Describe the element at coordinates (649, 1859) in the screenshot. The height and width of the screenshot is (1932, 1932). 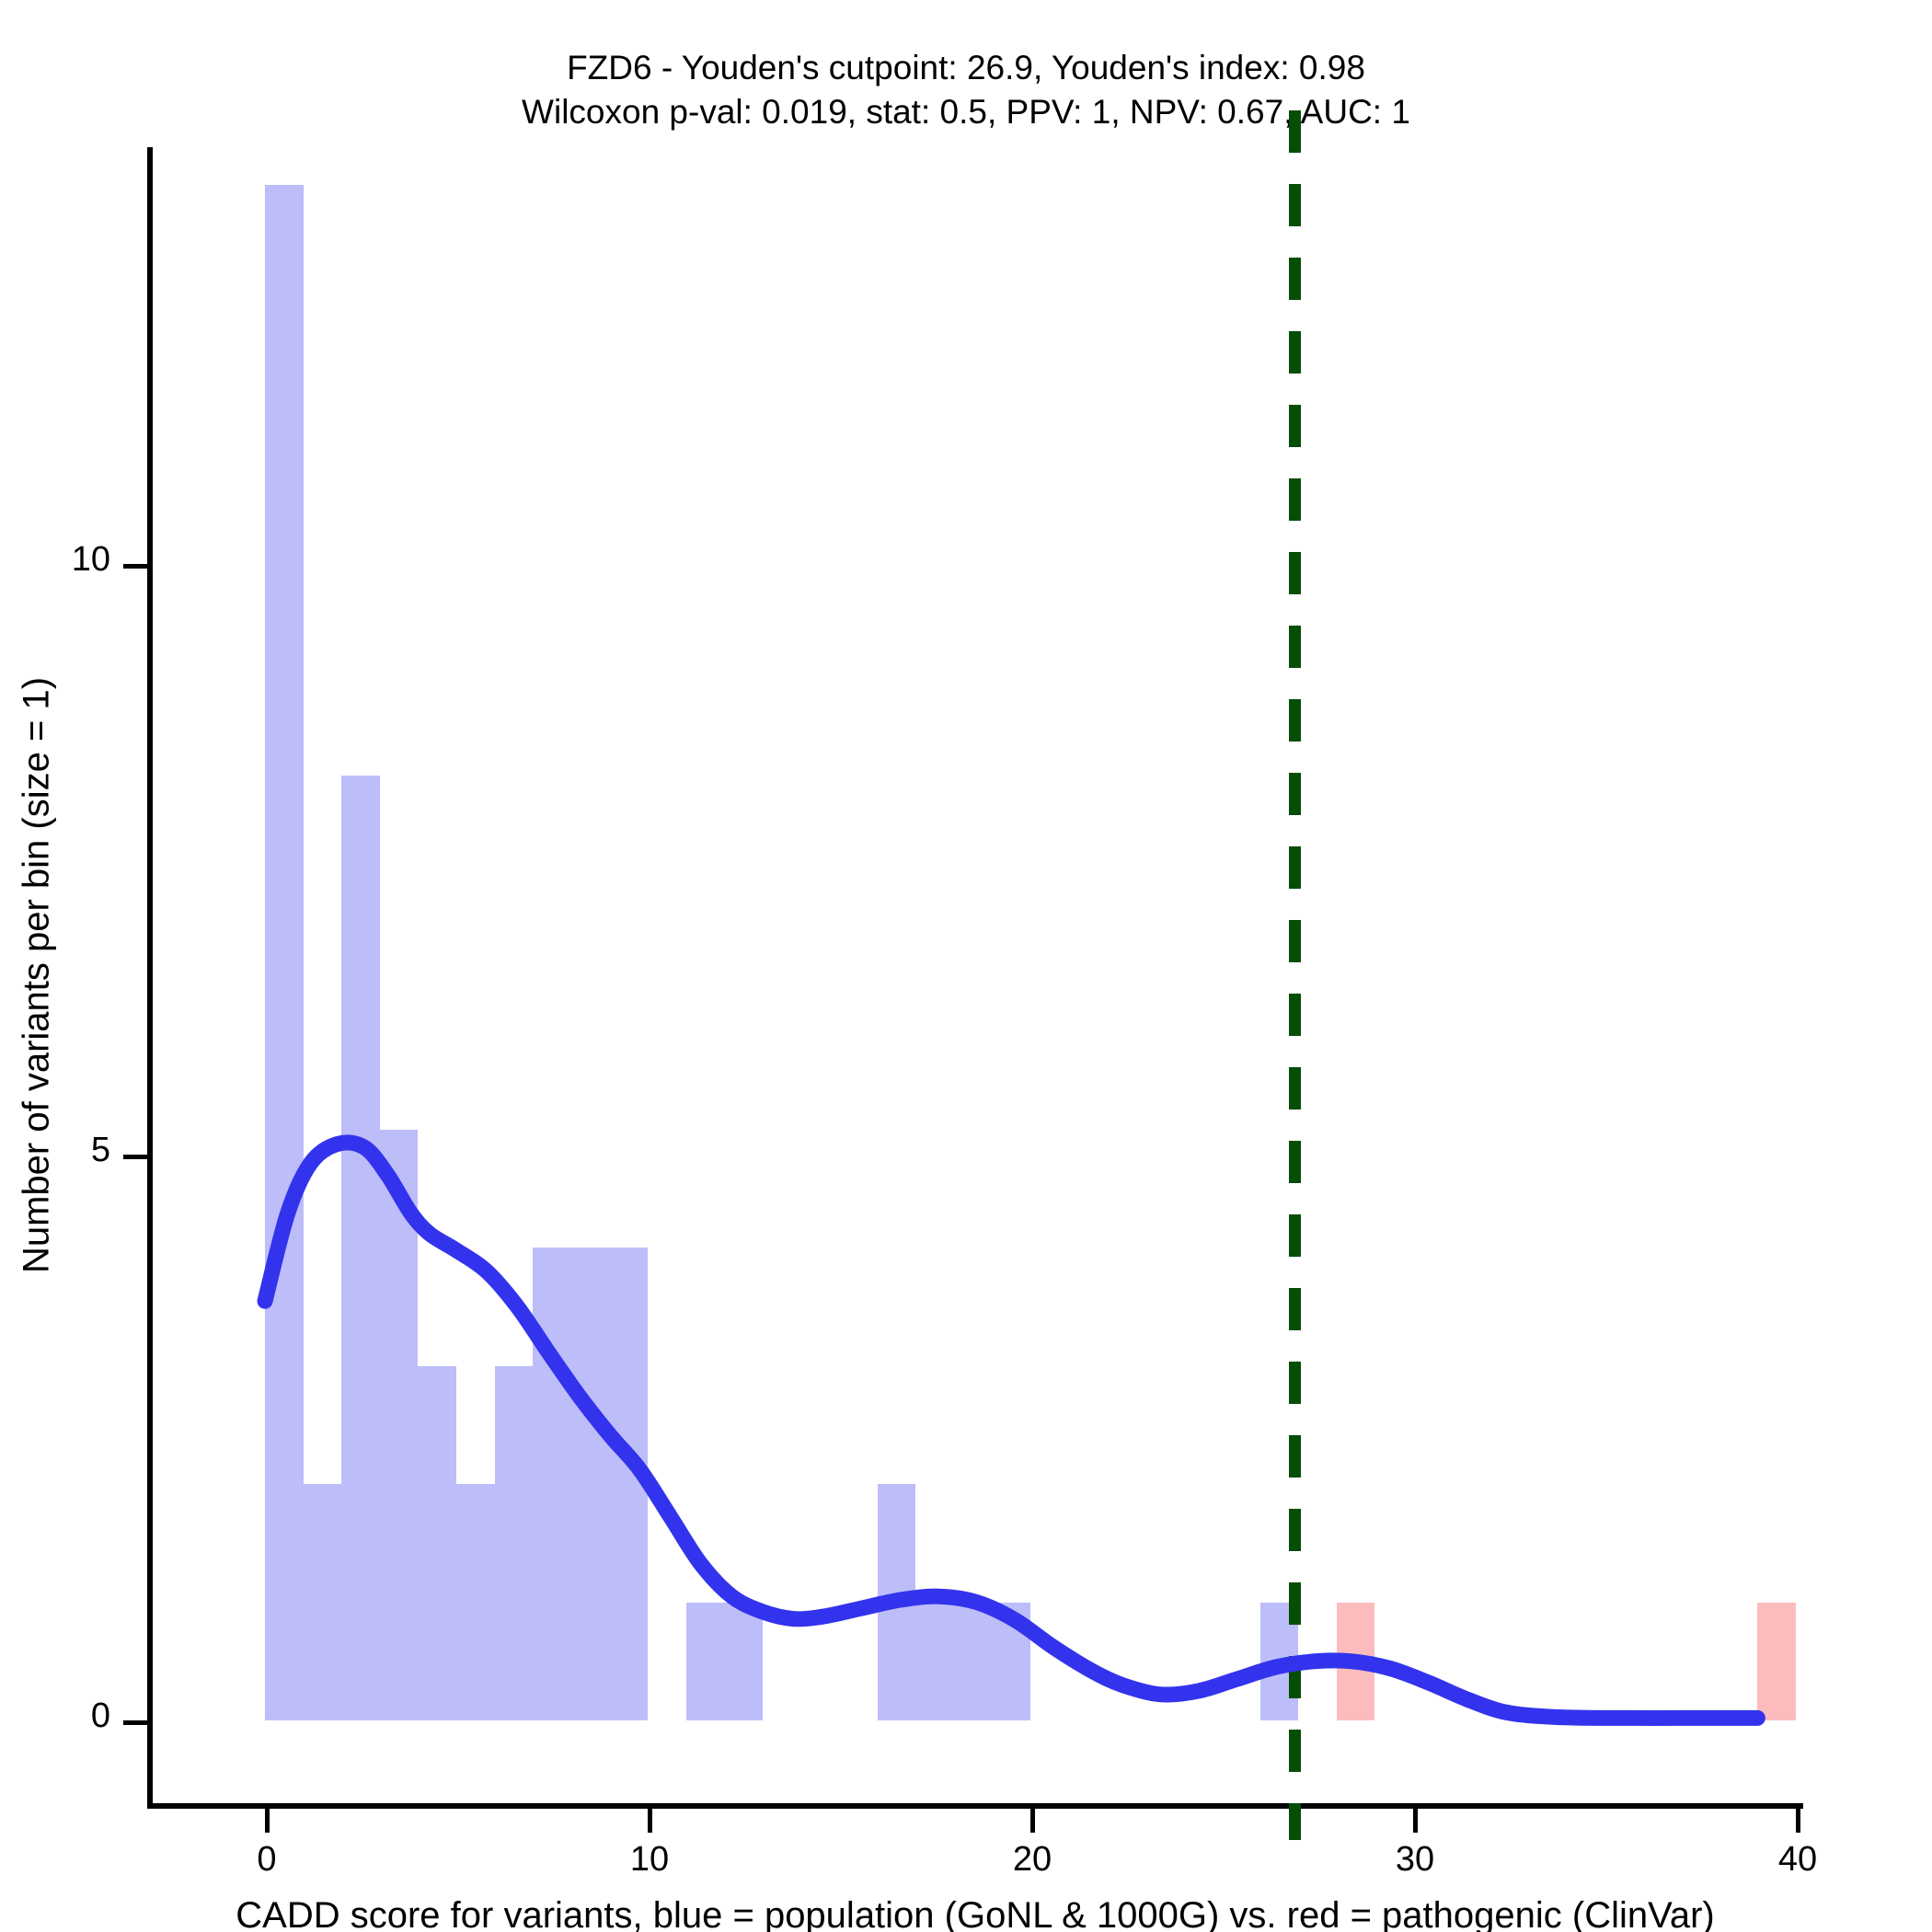
I see `x-tick-label-10: 10` at that location.